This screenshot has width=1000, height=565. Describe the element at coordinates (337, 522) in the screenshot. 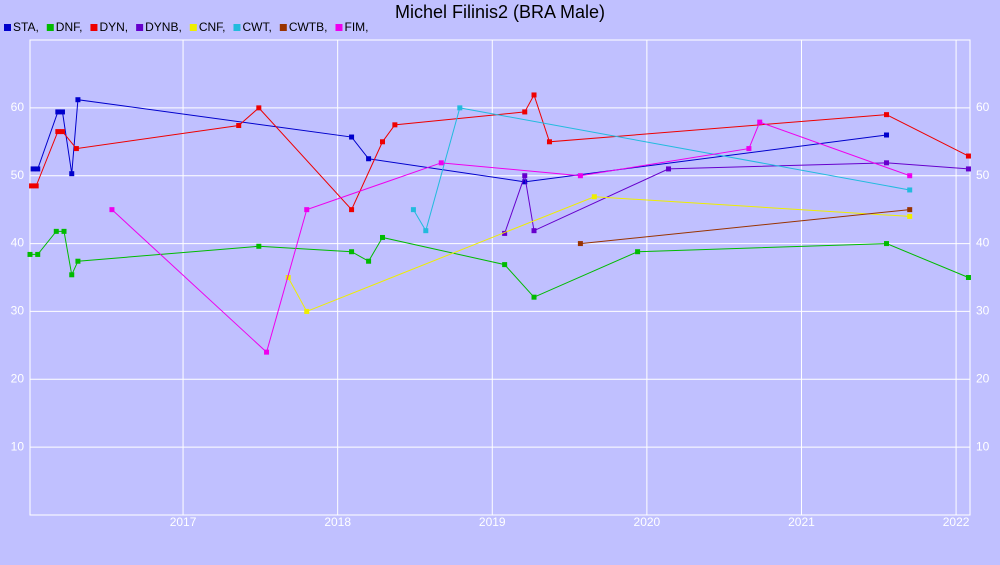

I see `x-tick-label: 2018` at that location.